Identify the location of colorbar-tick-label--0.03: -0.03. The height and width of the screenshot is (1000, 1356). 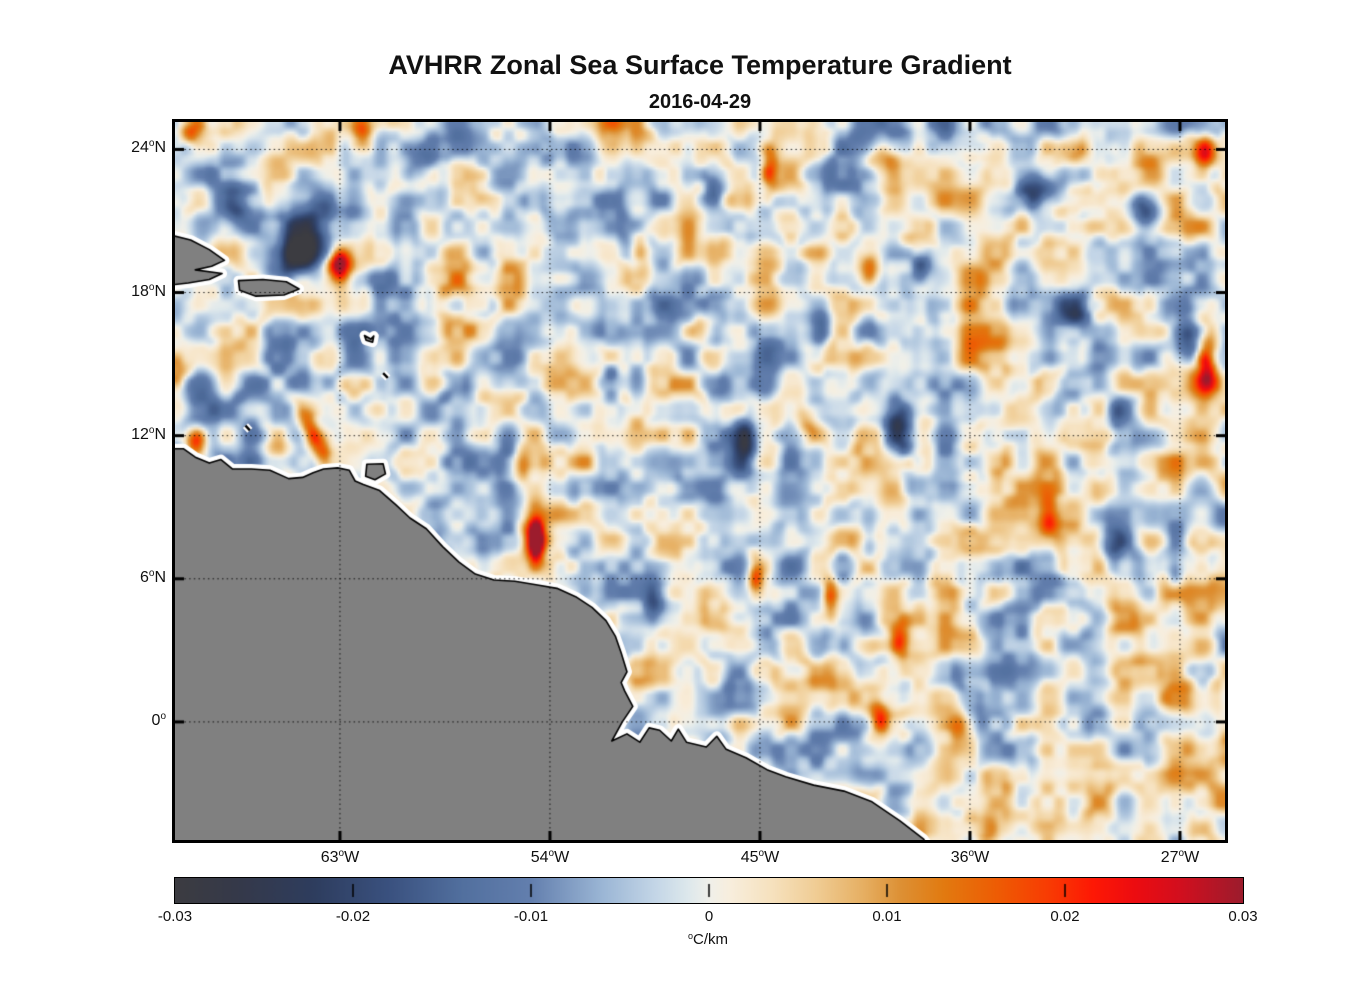
(175, 916).